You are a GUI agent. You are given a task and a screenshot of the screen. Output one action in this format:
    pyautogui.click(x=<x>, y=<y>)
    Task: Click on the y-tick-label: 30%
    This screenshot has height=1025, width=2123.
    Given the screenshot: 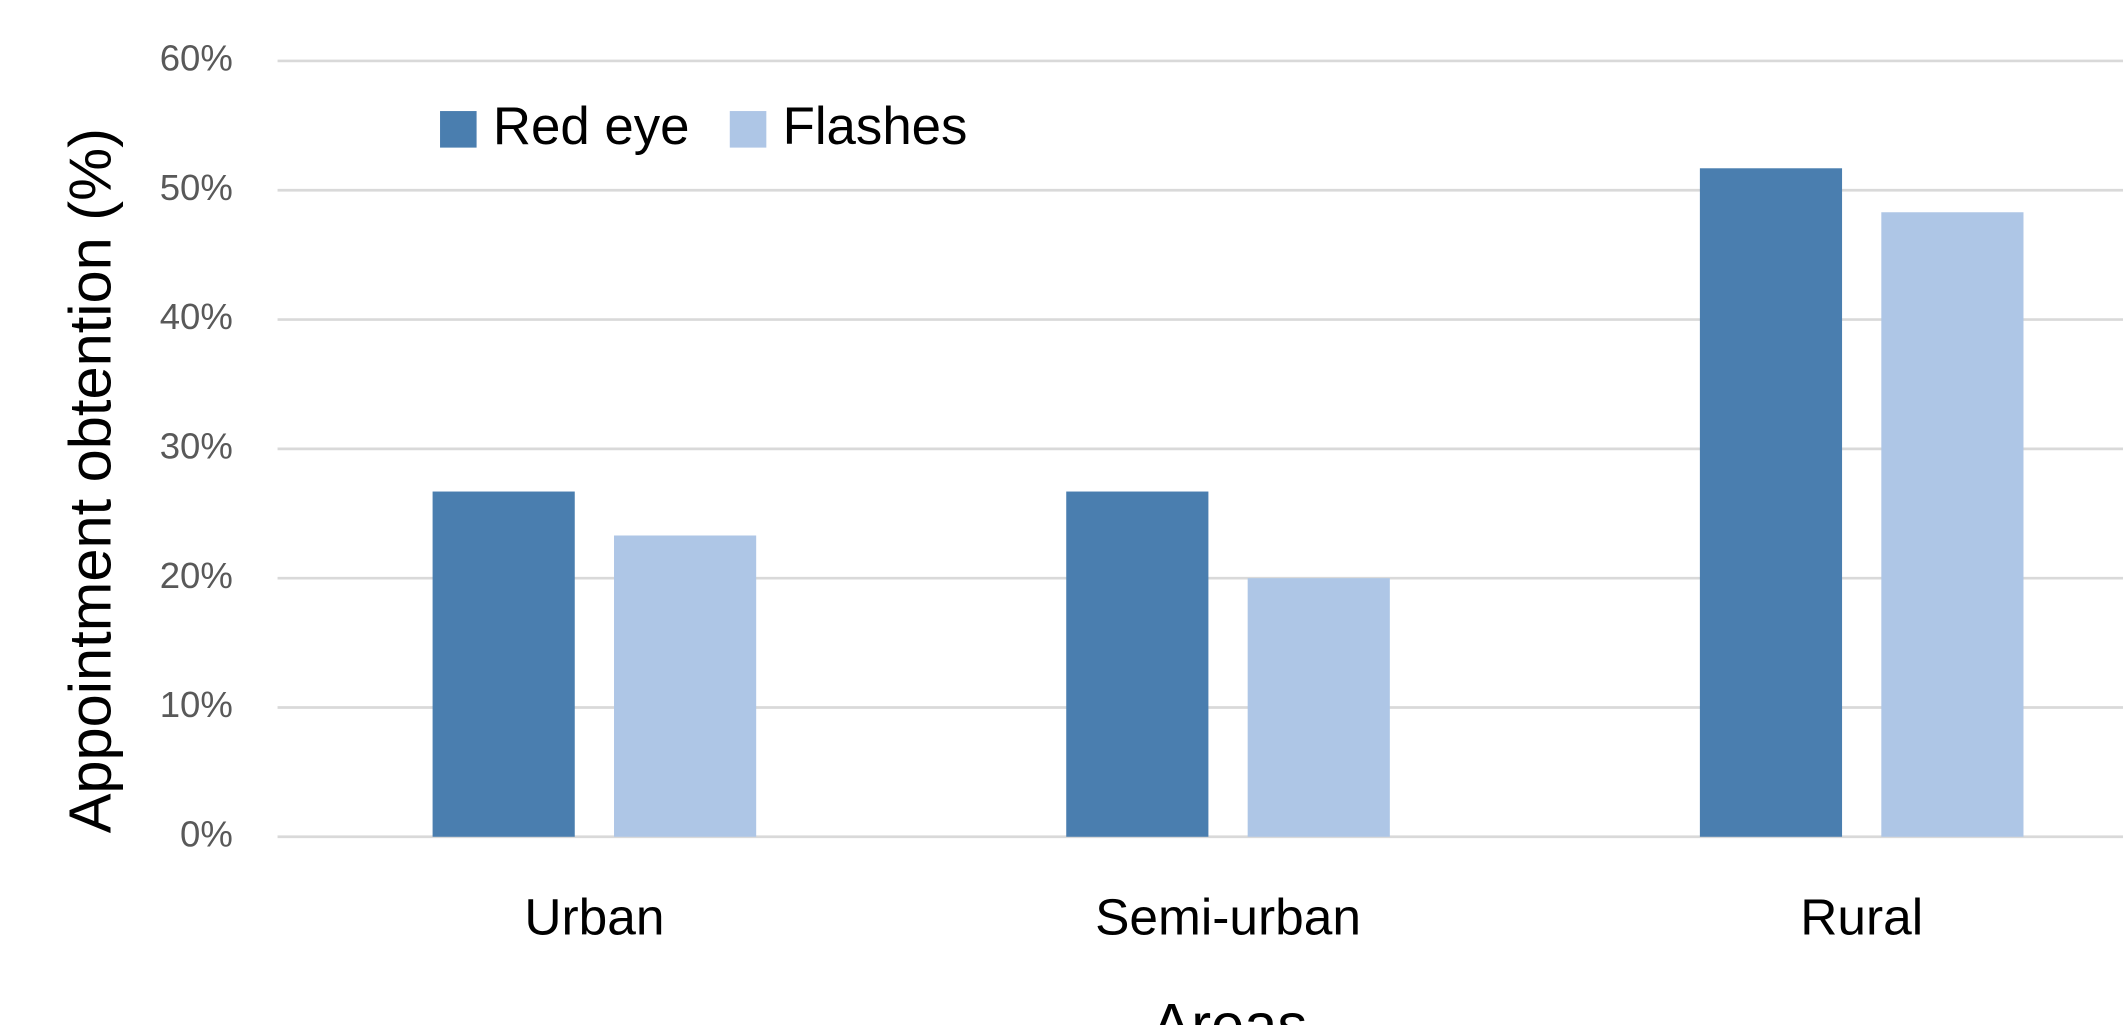 What is the action you would take?
    pyautogui.click(x=196, y=446)
    